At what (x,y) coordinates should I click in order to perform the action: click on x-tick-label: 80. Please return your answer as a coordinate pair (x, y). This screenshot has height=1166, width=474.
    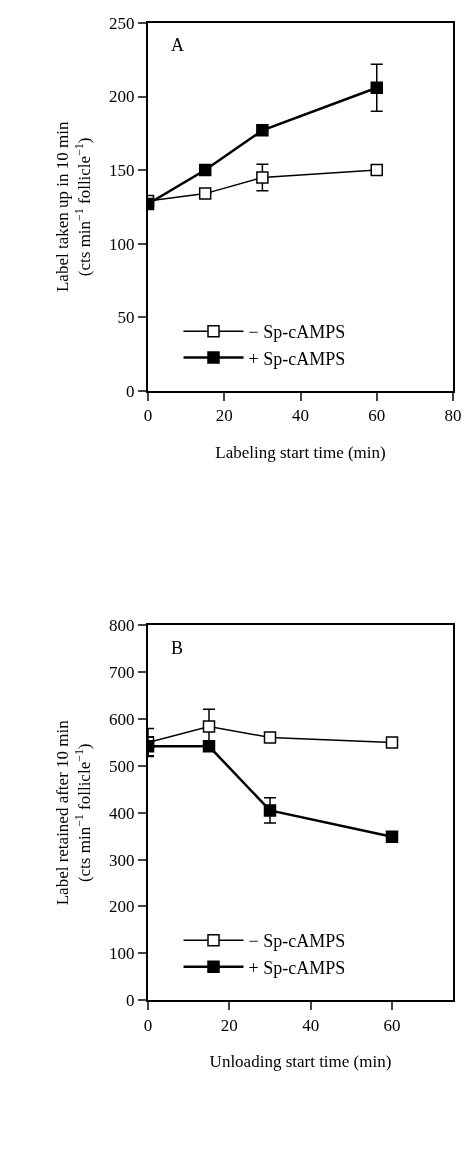
    Looking at the image, I should click on (453, 416).